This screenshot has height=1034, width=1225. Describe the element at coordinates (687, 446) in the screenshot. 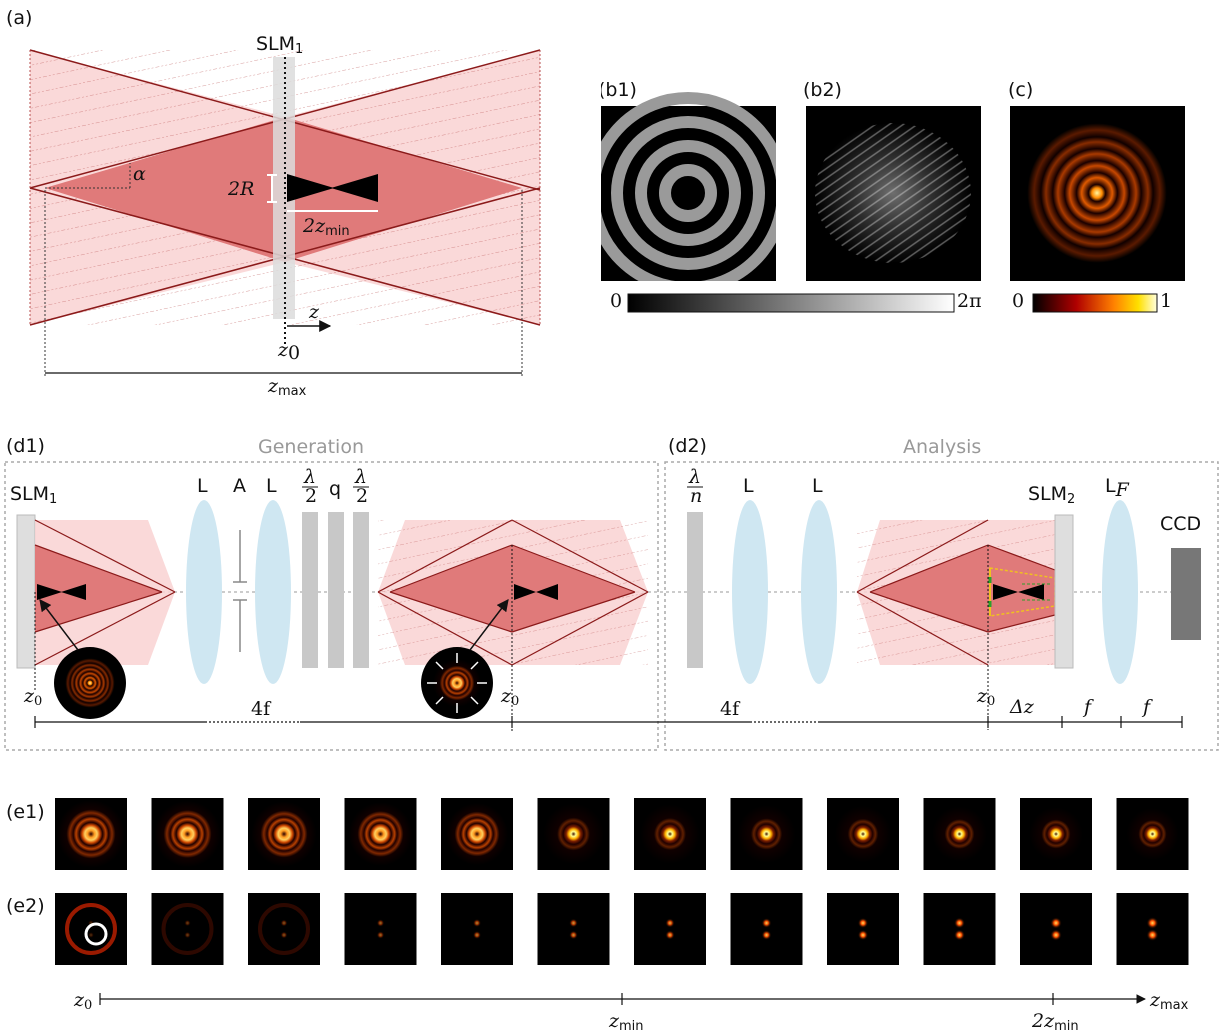

I see `panel-label-d2: (d2)` at that location.